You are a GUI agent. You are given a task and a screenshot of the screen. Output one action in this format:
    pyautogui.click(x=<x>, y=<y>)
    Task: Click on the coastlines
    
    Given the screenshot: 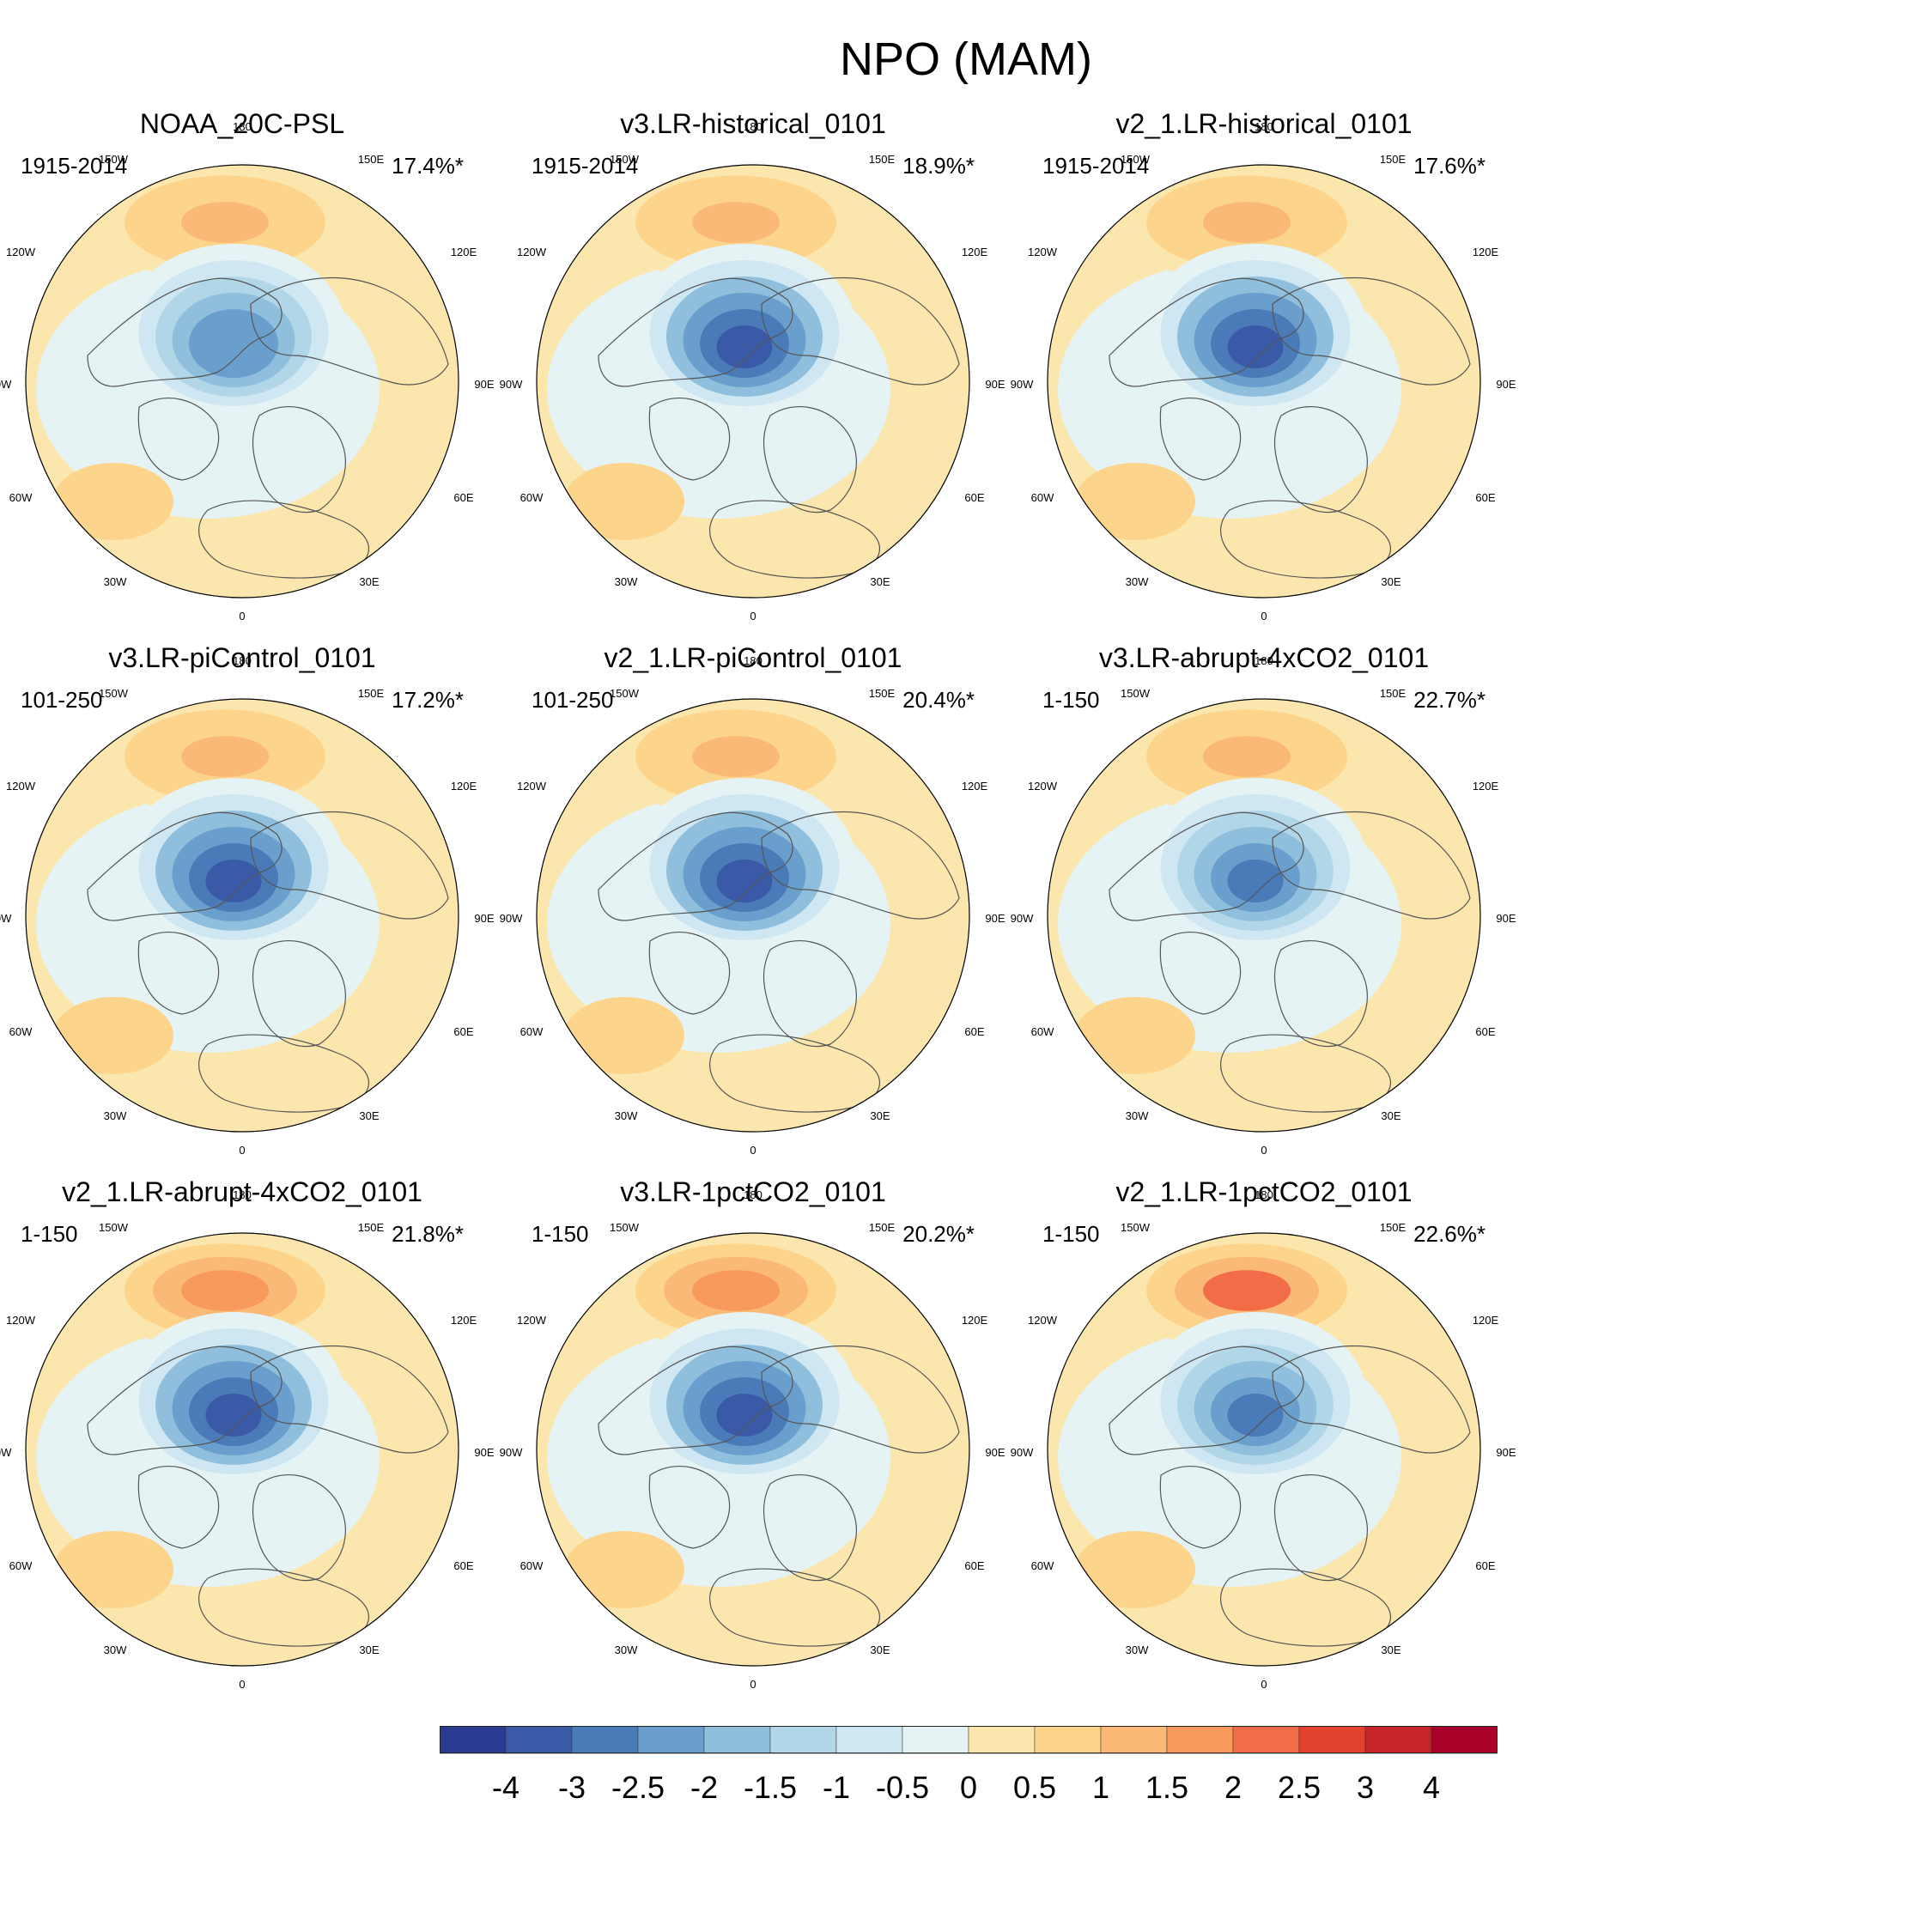 What is the action you would take?
    pyautogui.click(x=268, y=1496)
    